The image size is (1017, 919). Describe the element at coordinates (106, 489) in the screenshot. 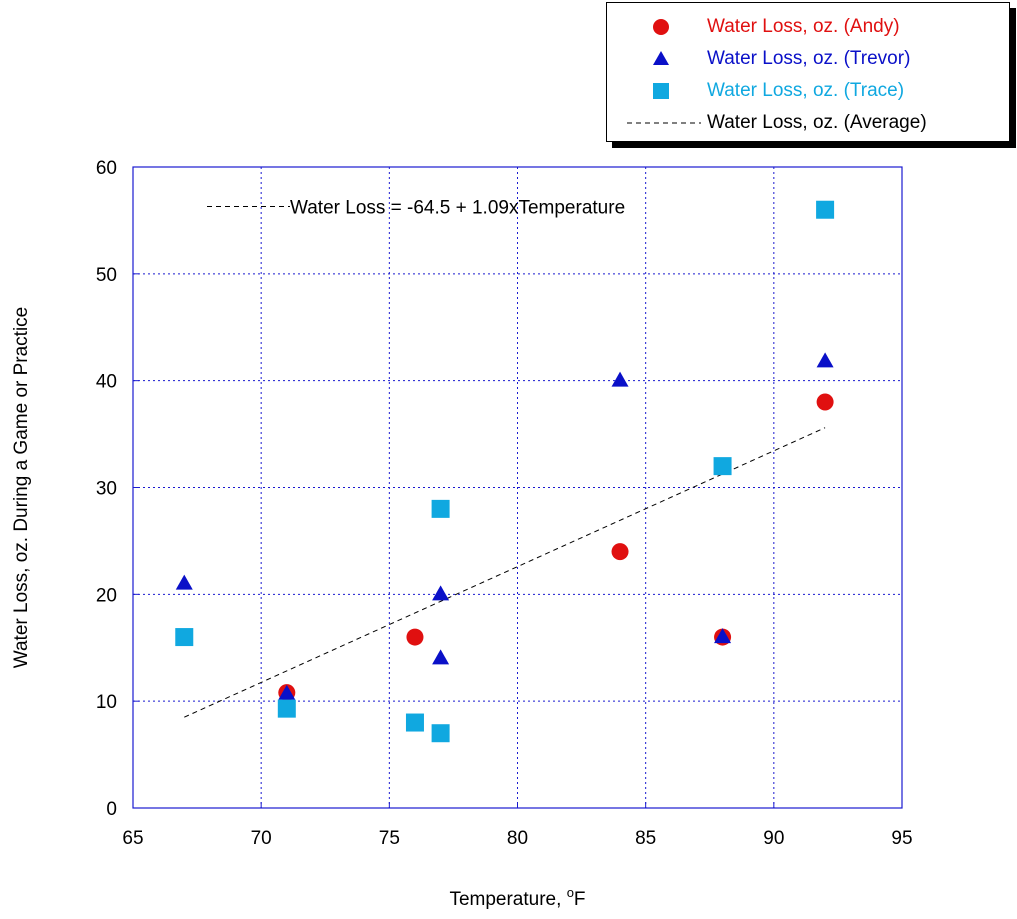

I see `y-tick-label: 30` at that location.